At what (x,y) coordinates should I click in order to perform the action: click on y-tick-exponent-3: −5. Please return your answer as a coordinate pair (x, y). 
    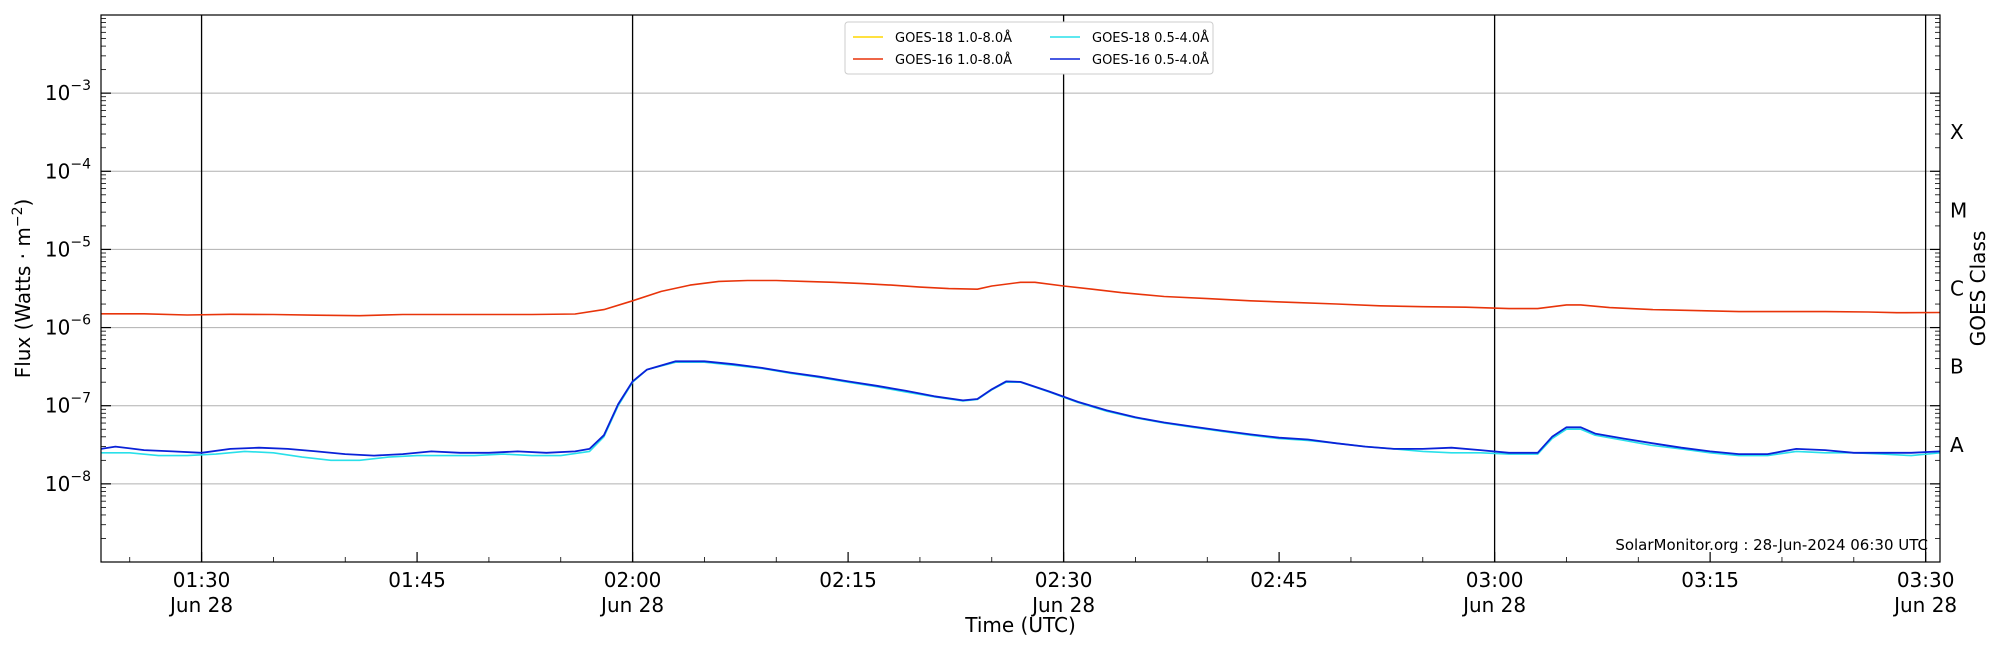
    Looking at the image, I should click on (80, 242).